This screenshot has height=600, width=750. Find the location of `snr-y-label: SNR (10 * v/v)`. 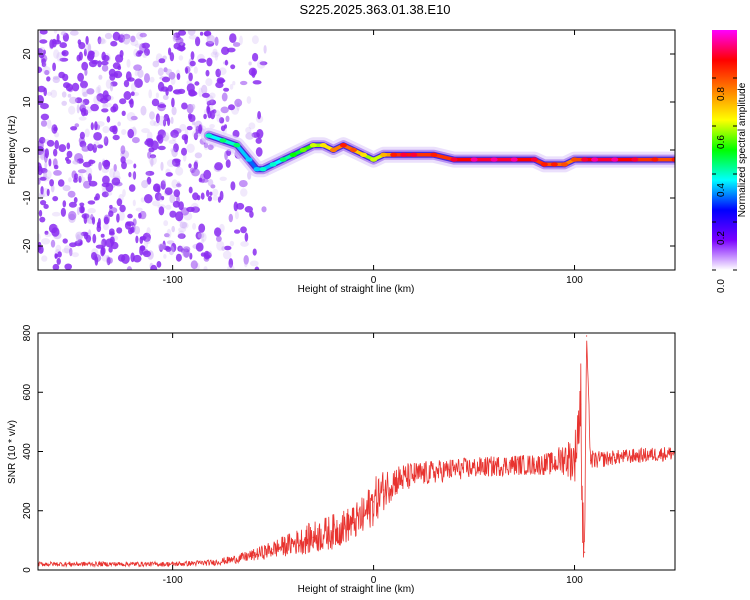

snr-y-label: SNR (10 * v/v) is located at coordinates (12, 452).